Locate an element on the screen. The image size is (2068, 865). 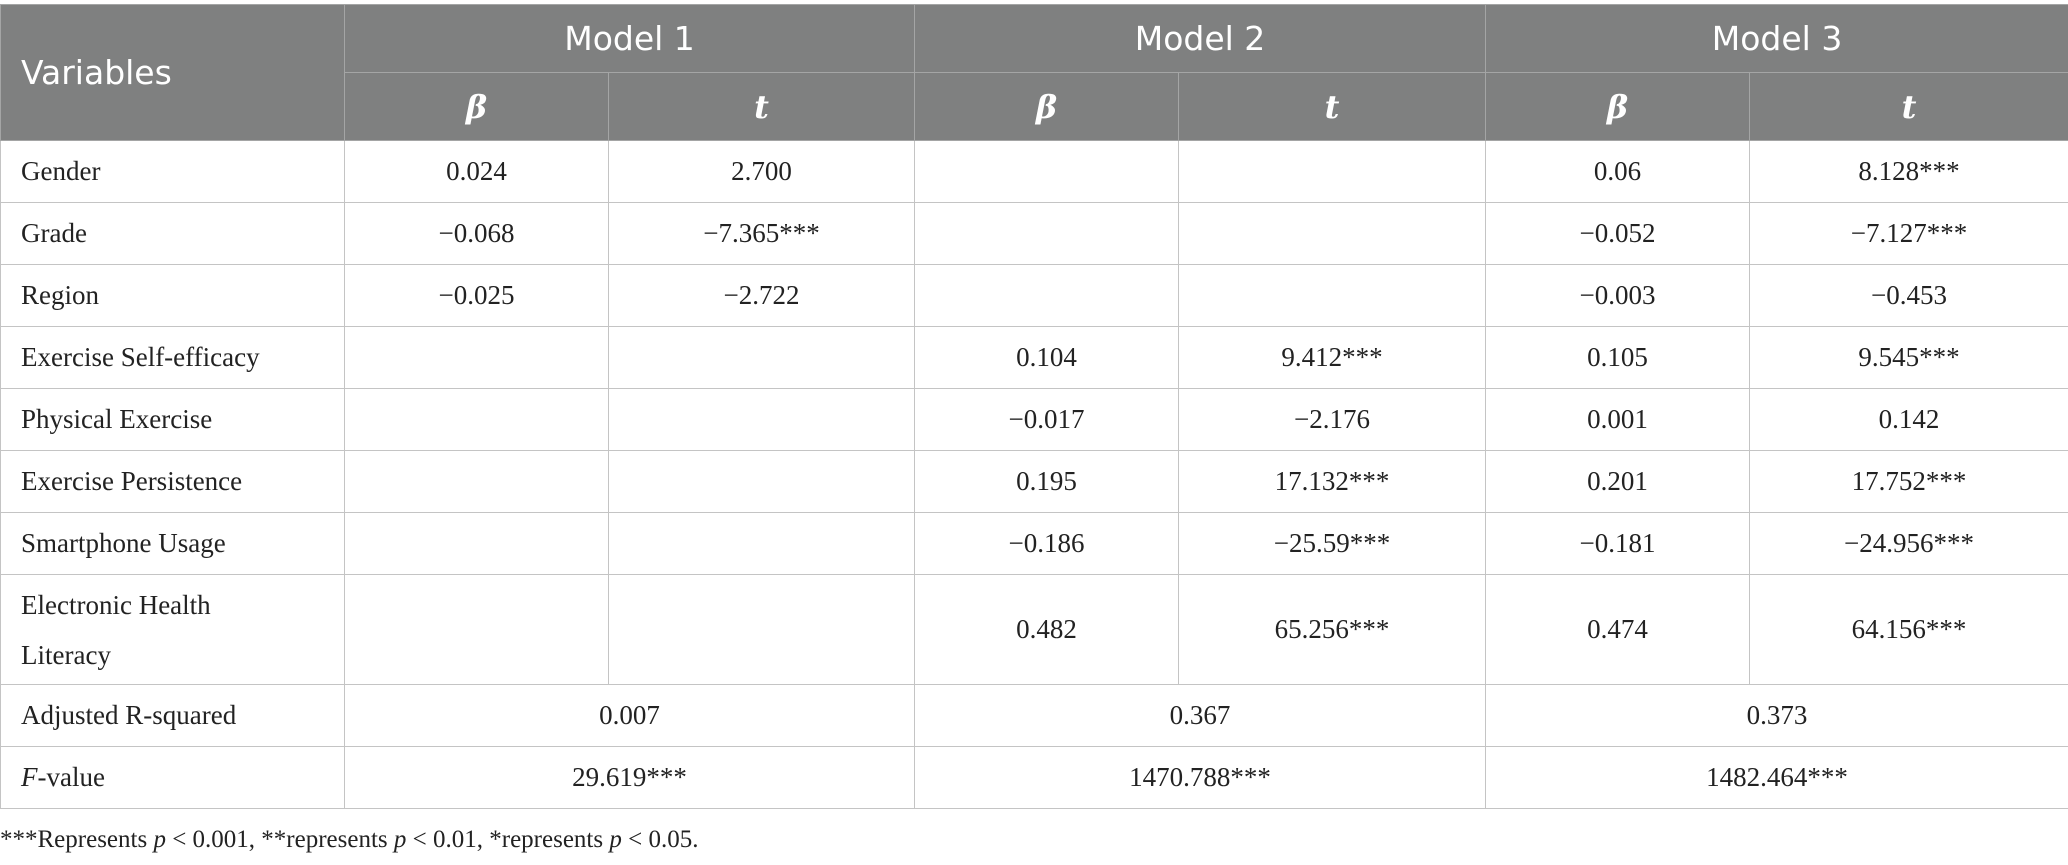
table-cell: 0.201 is located at coordinates (1618, 481).